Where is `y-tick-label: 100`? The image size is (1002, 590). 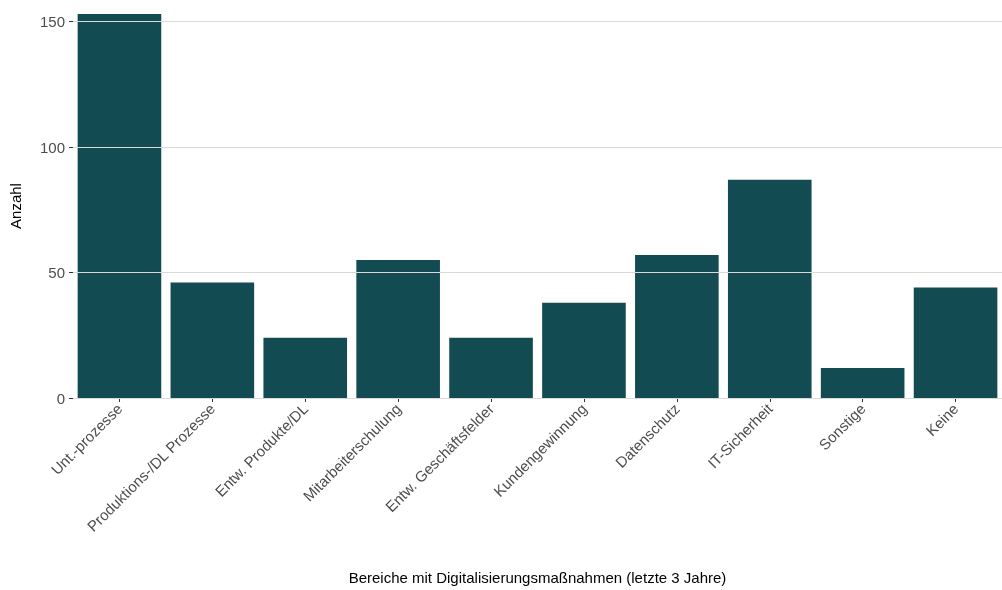 y-tick-label: 100 is located at coordinates (52, 147).